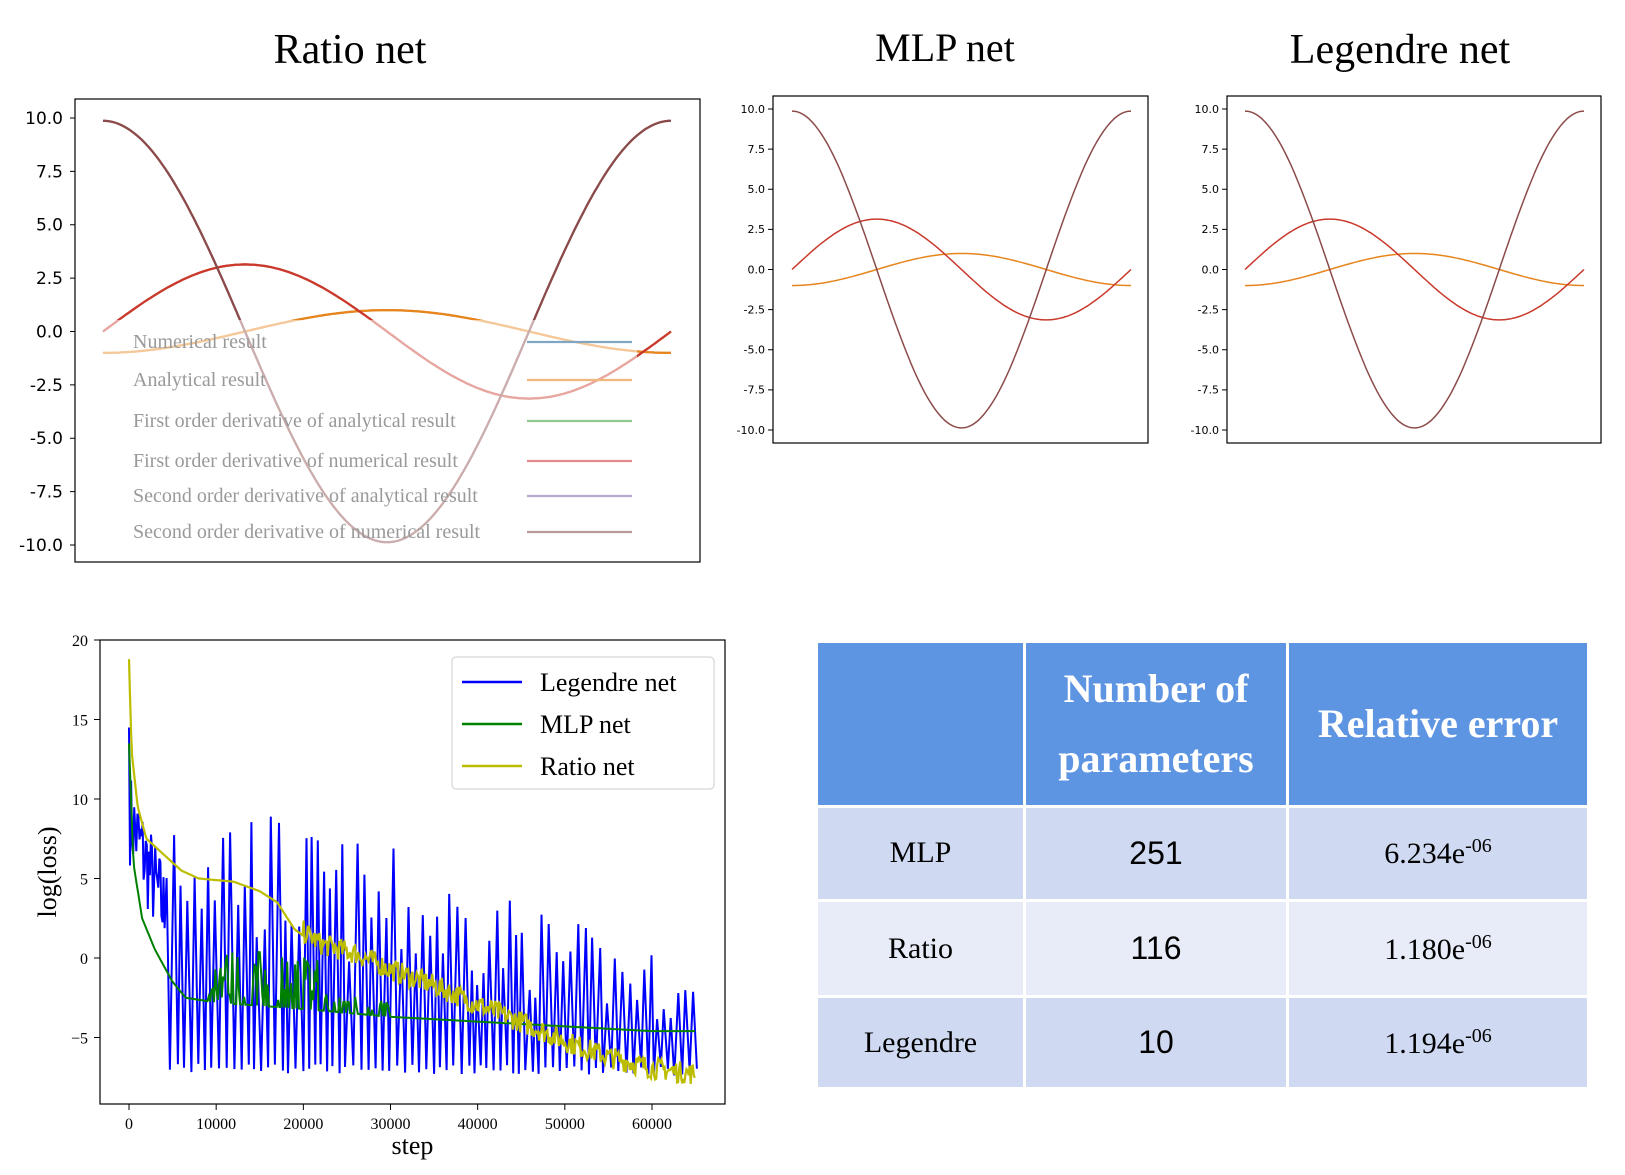  Describe the element at coordinates (1156, 758) in the screenshot. I see `table-header-params-line2: parameters` at that location.